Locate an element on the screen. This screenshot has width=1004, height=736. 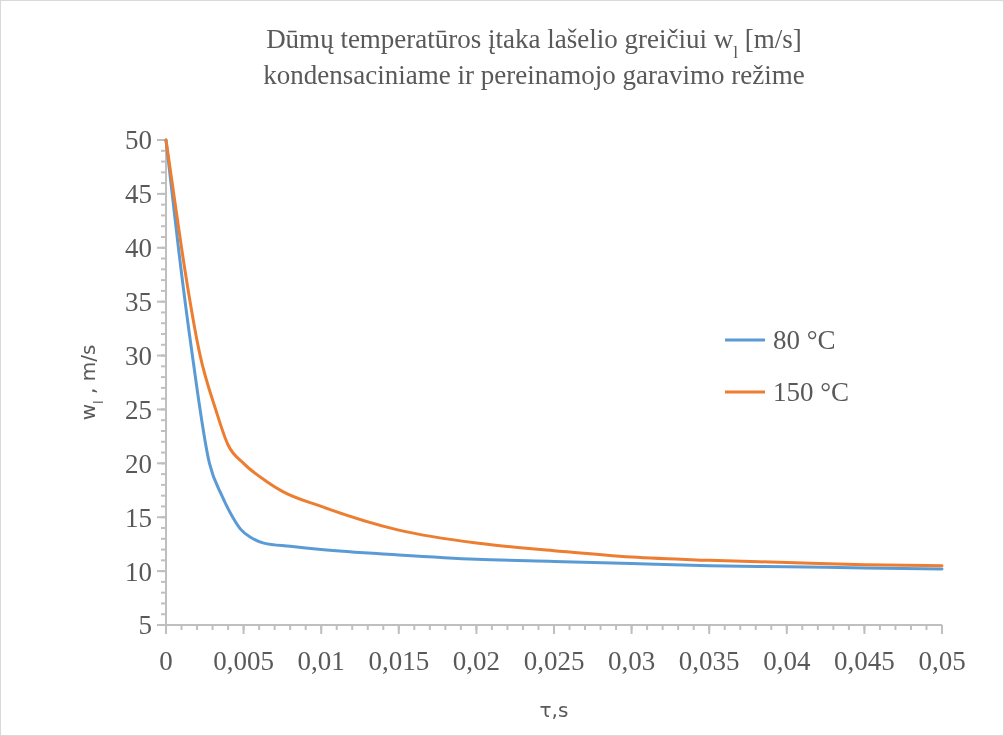
x-tick-label: 0,05 is located at coordinates (942, 661).